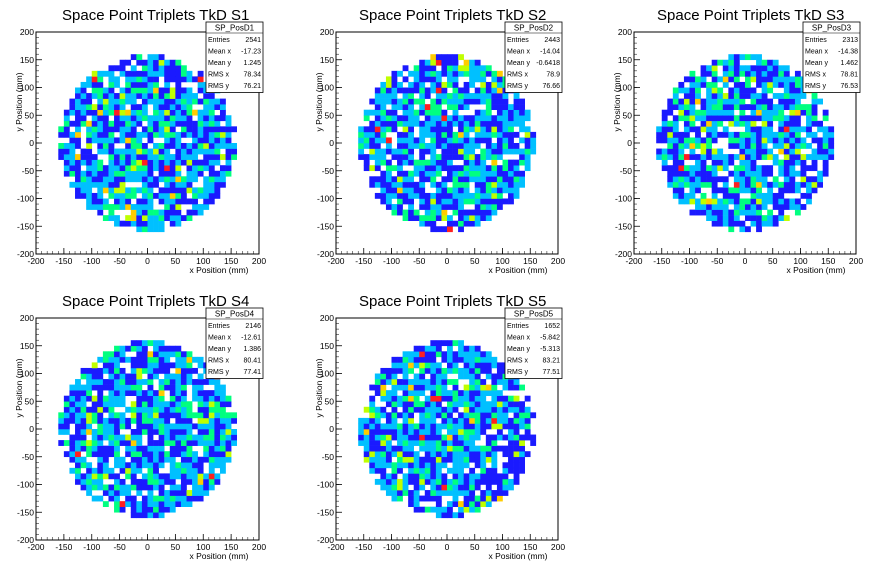 This screenshot has height=574, width=896. I want to click on x-tick-label: 100, so click(502, 547).